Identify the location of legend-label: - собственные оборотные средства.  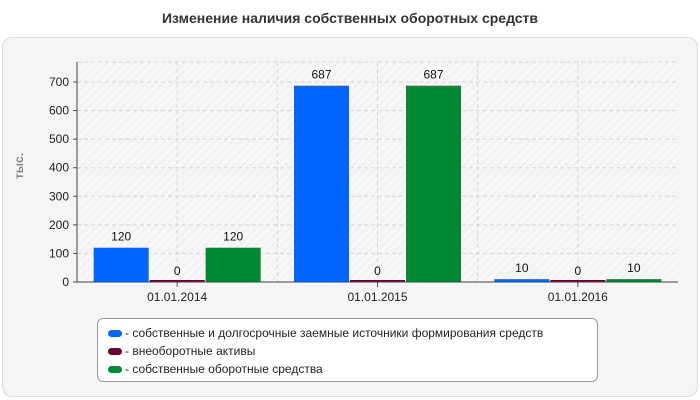
(224, 369).